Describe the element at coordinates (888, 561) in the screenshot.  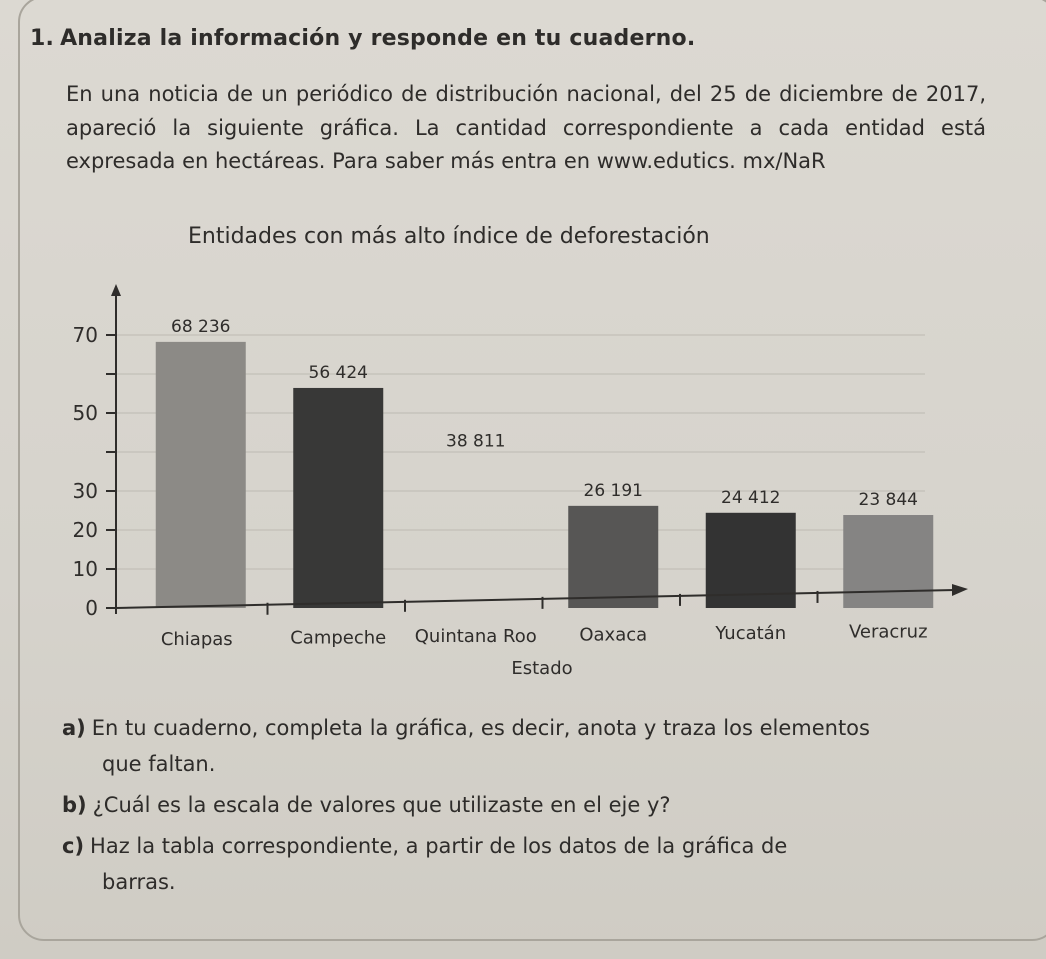
I see `bar-veracruz` at that location.